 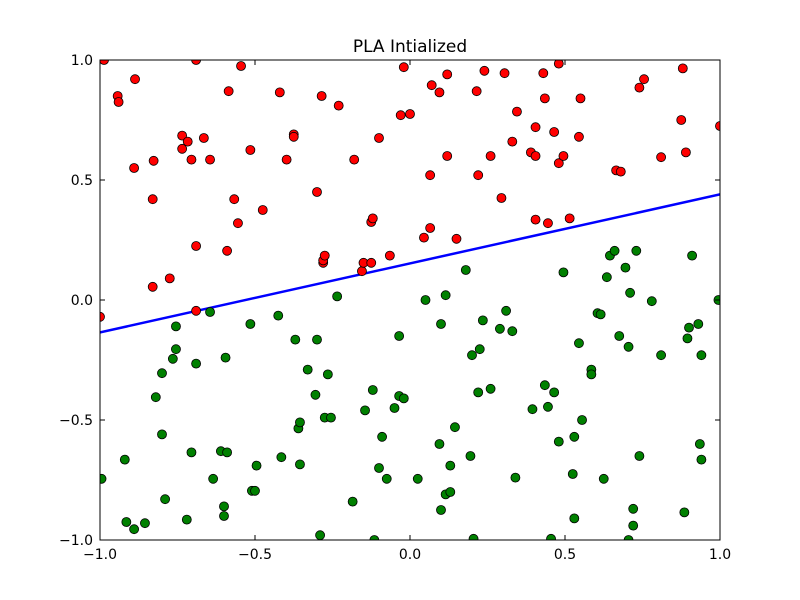 What do you see at coordinates (410, 47) in the screenshot?
I see `chart-title: PLA Intialized` at bounding box center [410, 47].